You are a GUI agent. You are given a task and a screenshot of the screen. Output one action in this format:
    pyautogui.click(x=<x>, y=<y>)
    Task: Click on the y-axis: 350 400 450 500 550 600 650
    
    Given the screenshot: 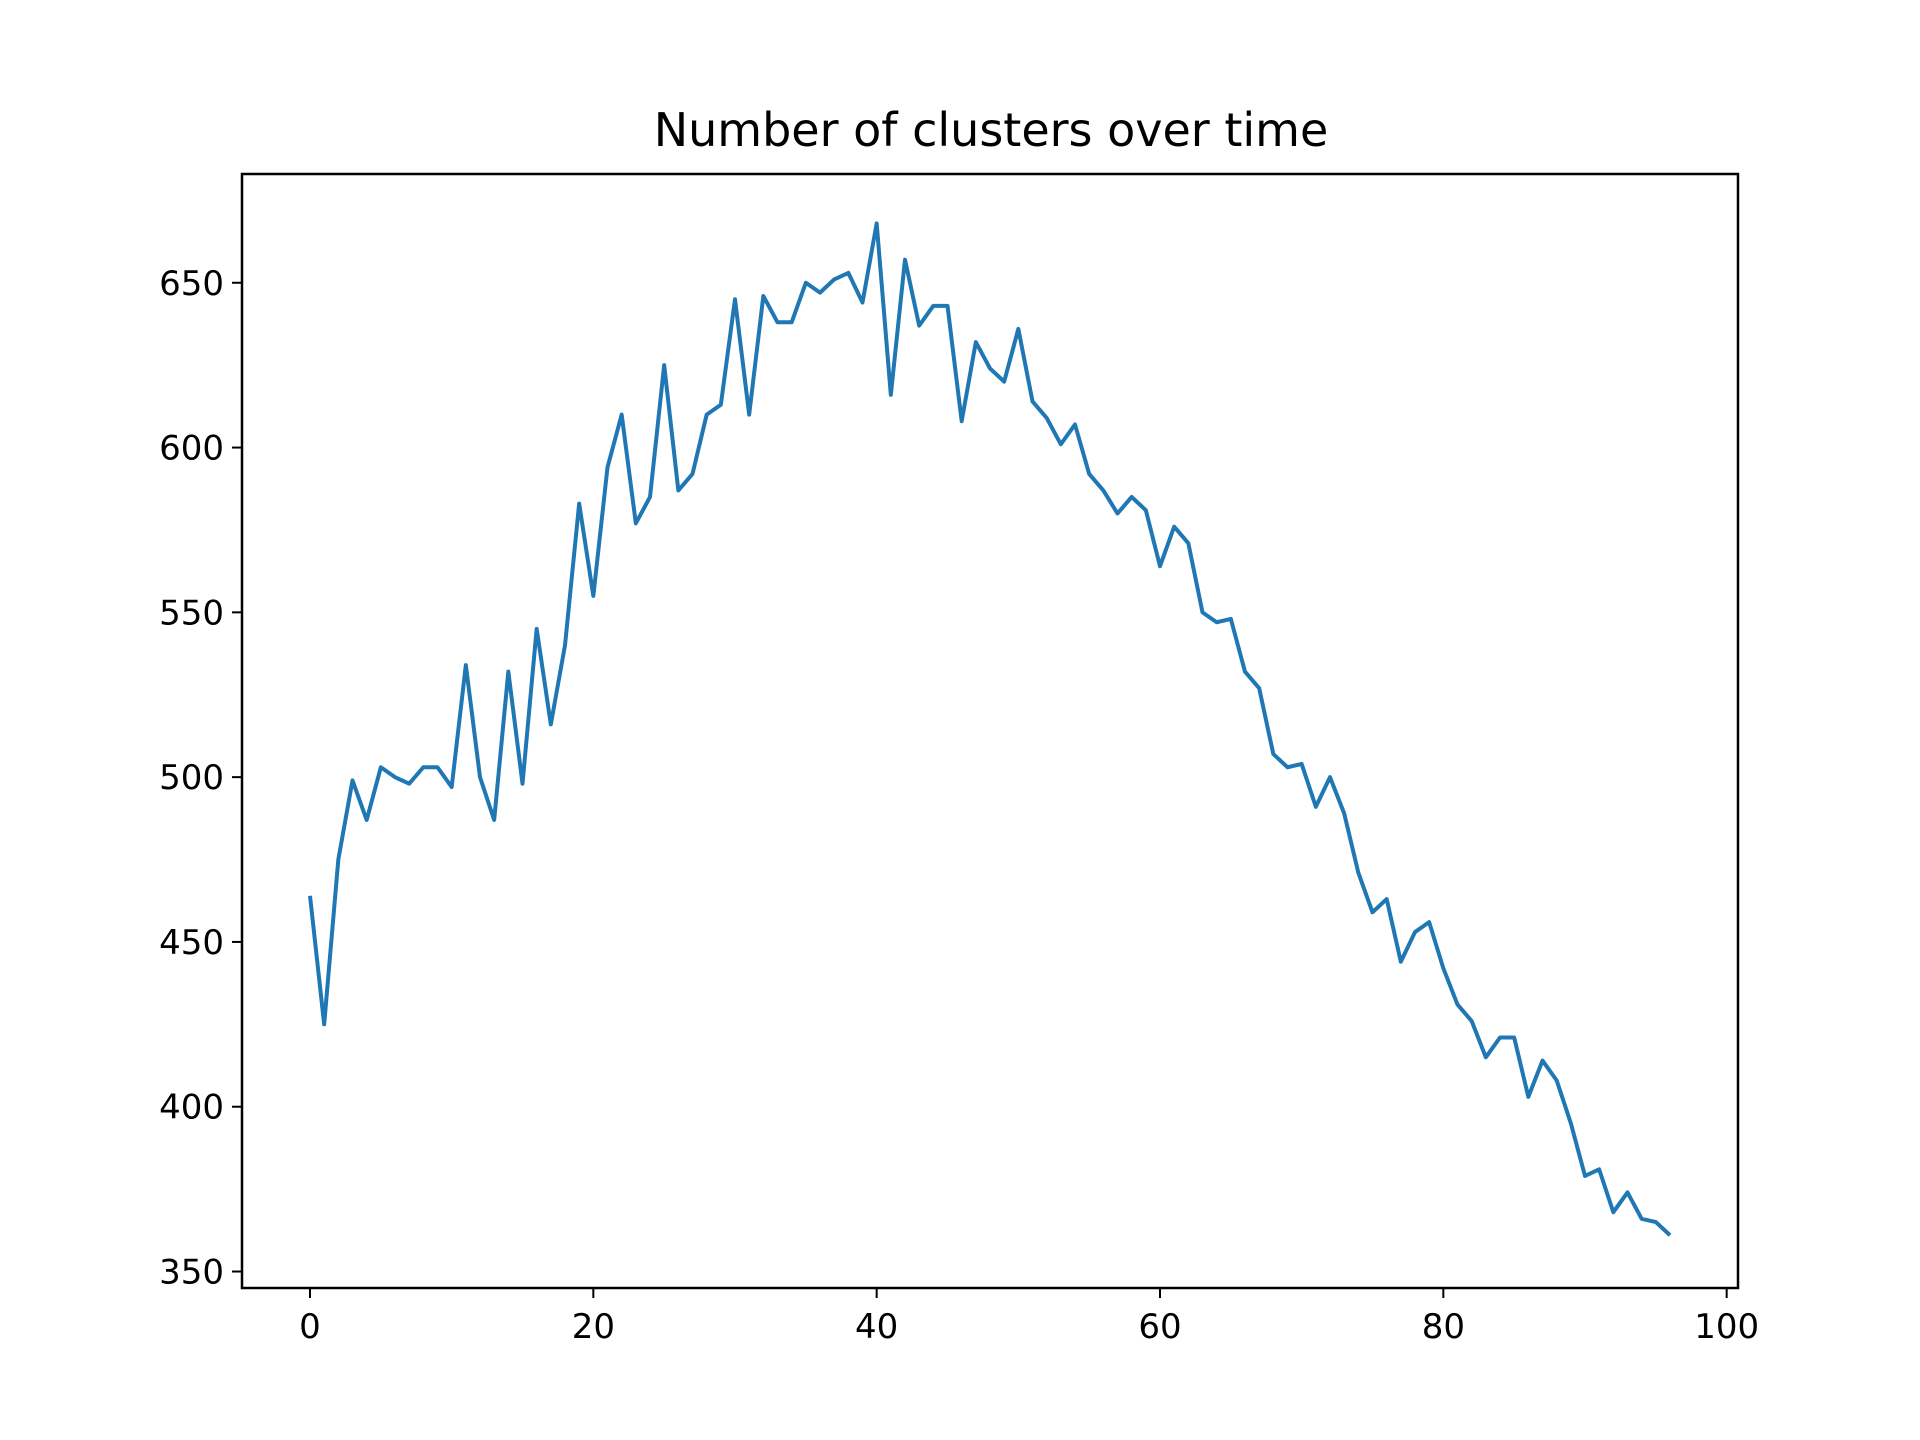 What is the action you would take?
    pyautogui.click(x=200, y=778)
    